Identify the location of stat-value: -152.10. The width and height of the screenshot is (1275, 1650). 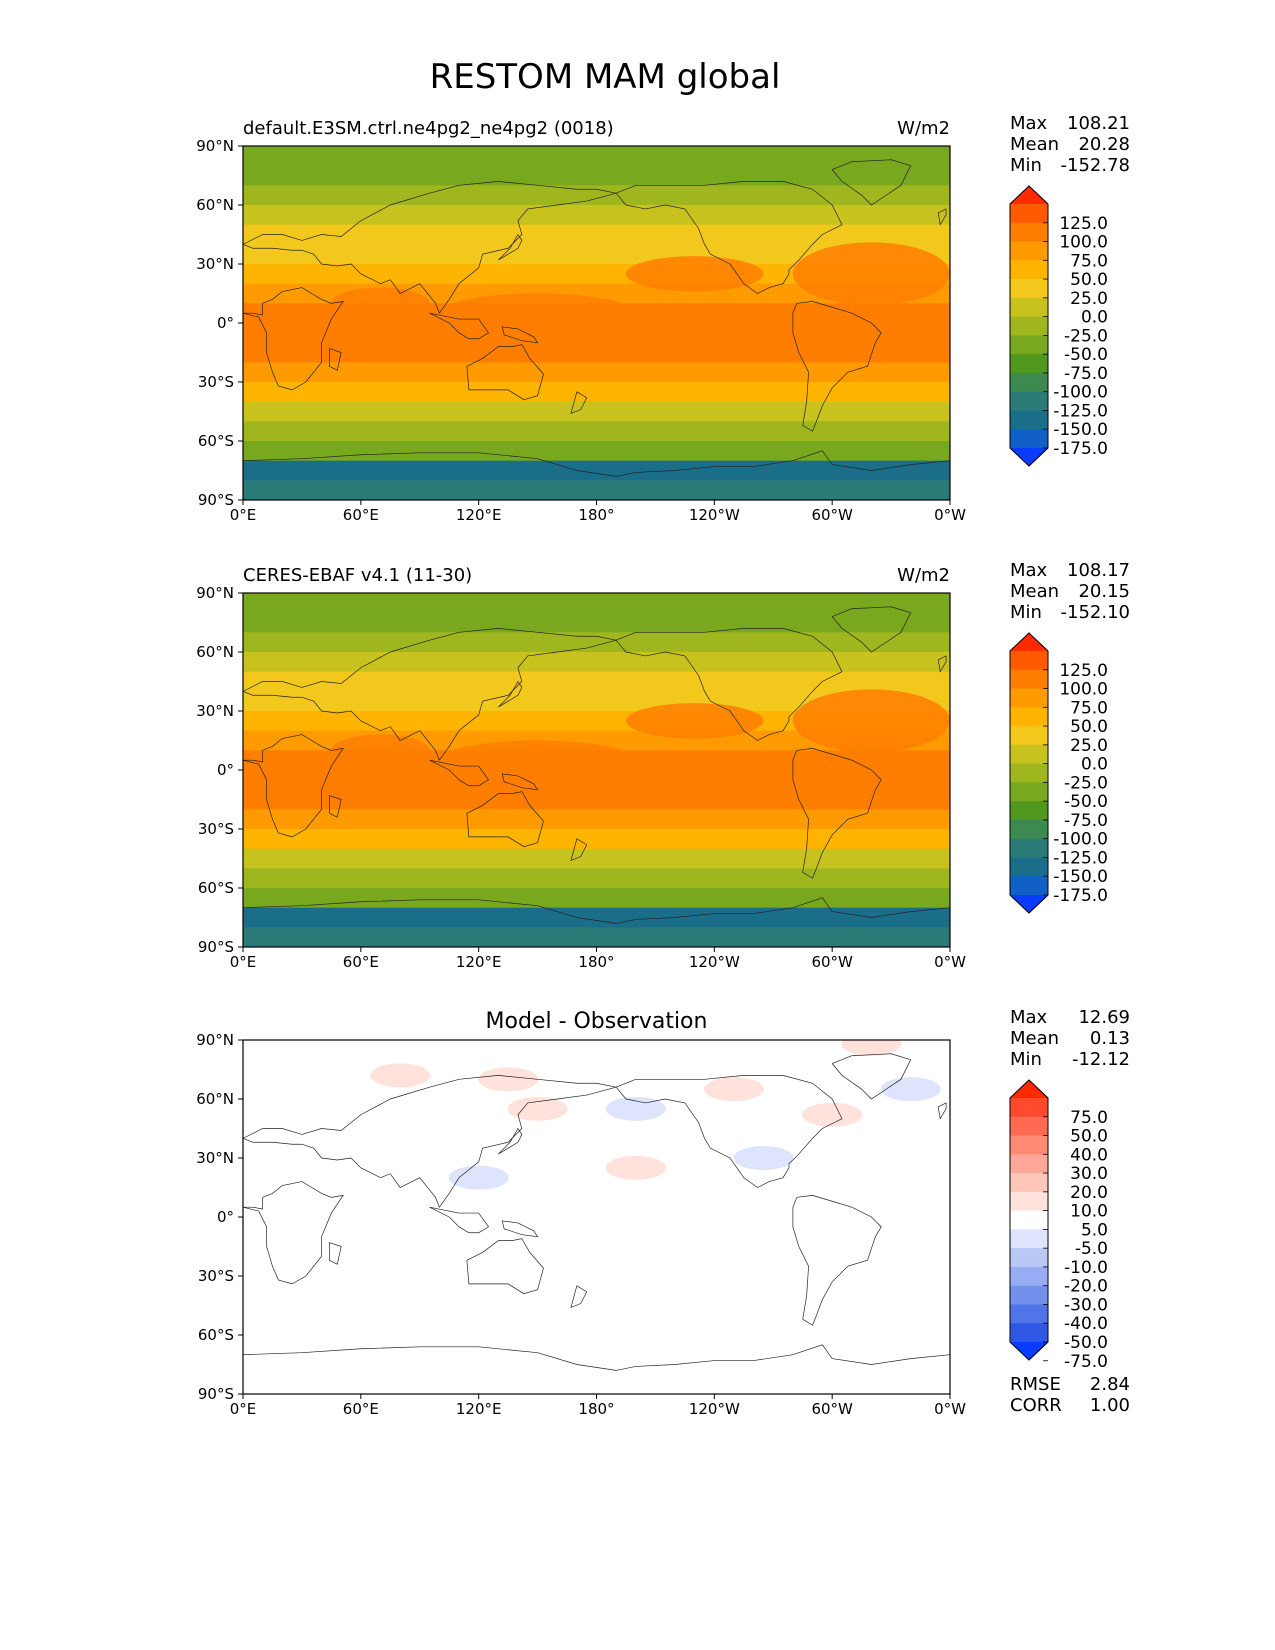
(1095, 612).